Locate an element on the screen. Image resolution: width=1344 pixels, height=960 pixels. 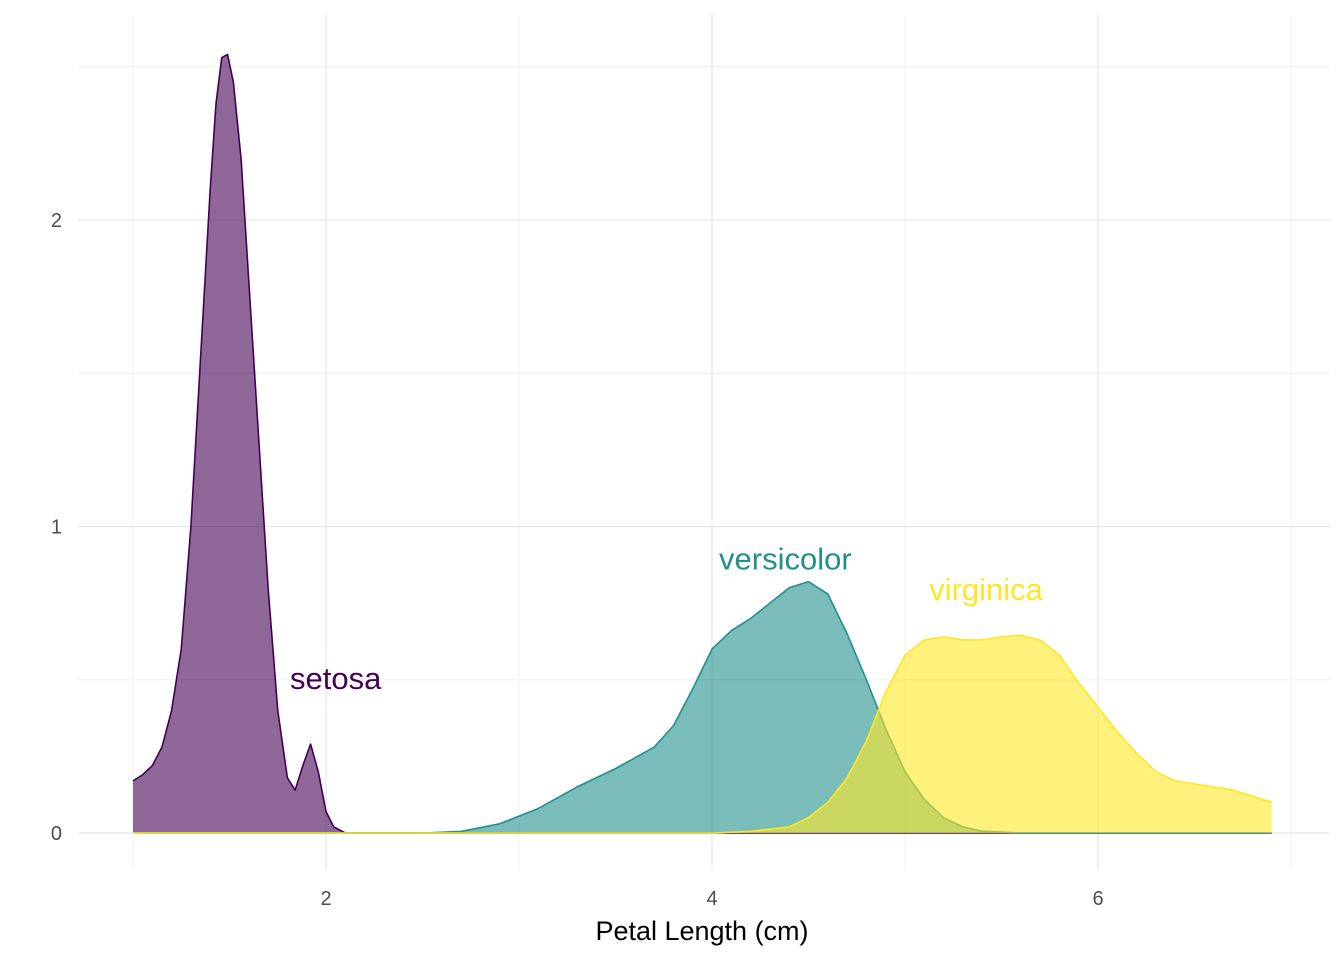
y-tick-label: 2 is located at coordinates (56, 221).